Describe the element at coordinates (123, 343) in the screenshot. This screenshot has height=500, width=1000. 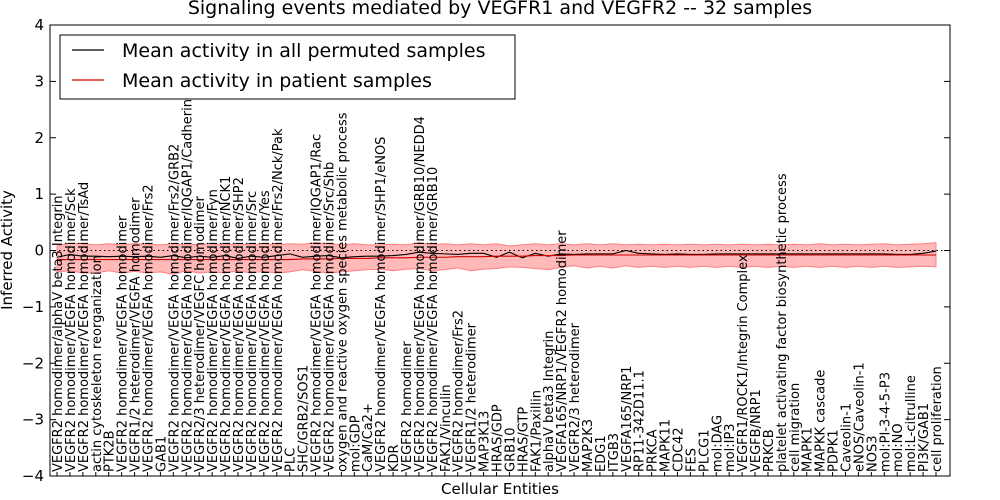
I see `category-label: VEGFR2 homodimer/VEGFA homodimer` at that location.